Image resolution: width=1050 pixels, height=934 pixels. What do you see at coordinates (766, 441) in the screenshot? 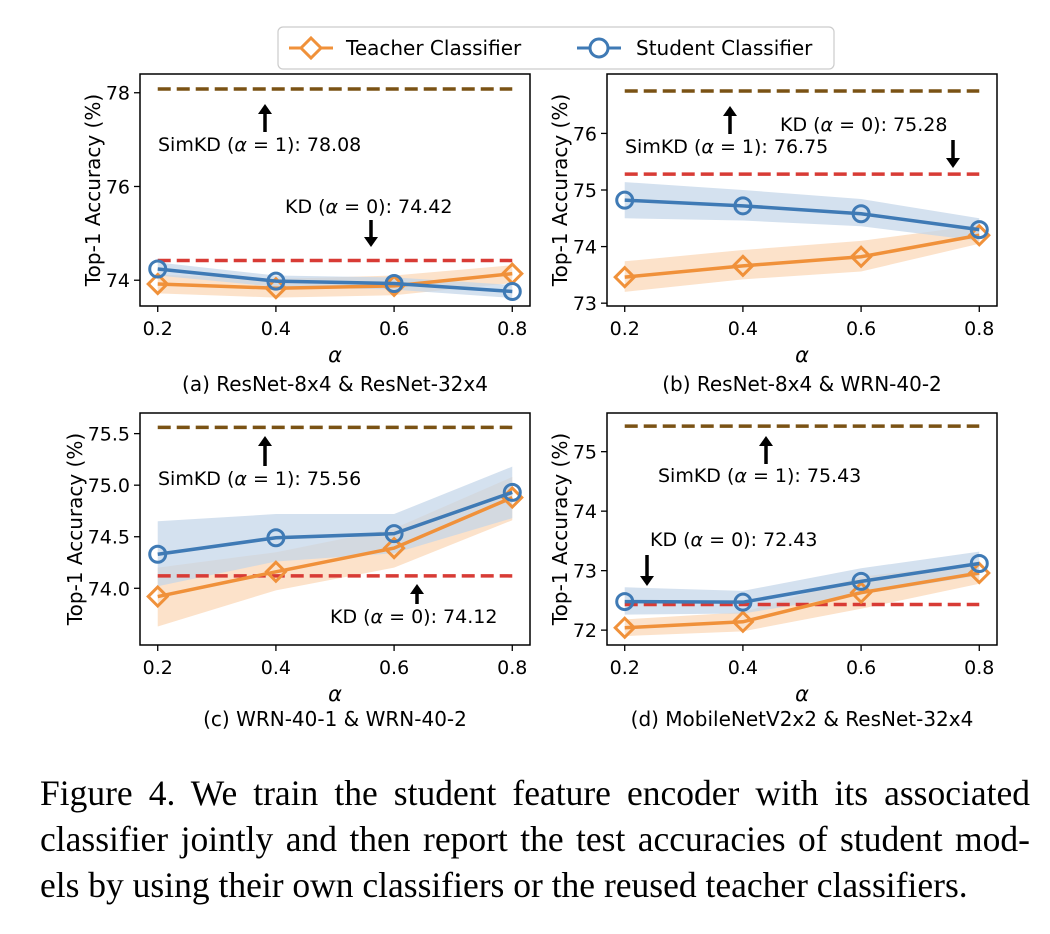
I see `simkd-arrow-d-head` at bounding box center [766, 441].